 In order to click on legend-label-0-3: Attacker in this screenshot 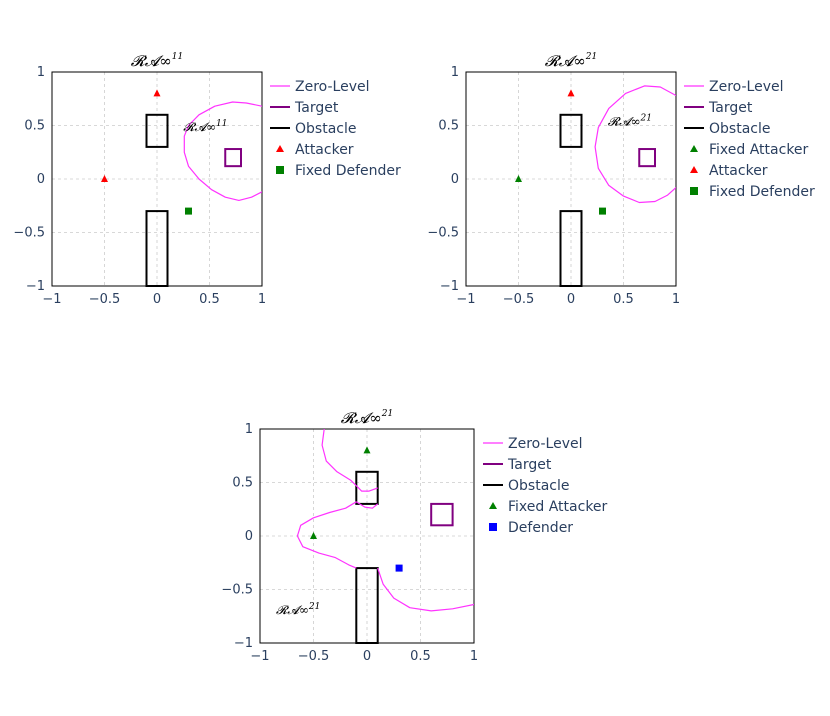, I will do `click(324, 150)`.